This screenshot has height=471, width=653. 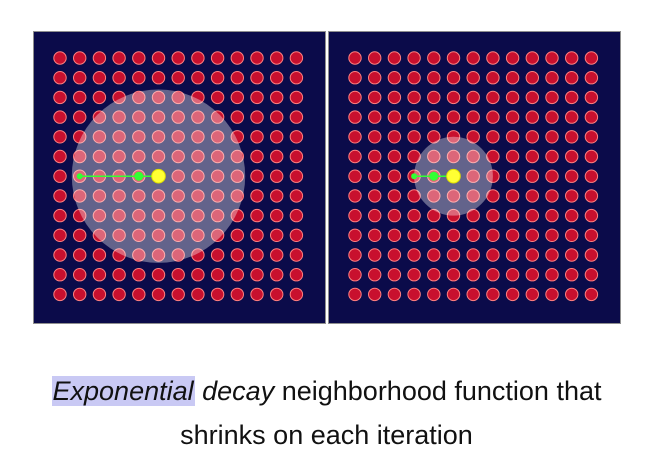 I want to click on caption-line-2: shrinks on each iteration, so click(x=326, y=435).